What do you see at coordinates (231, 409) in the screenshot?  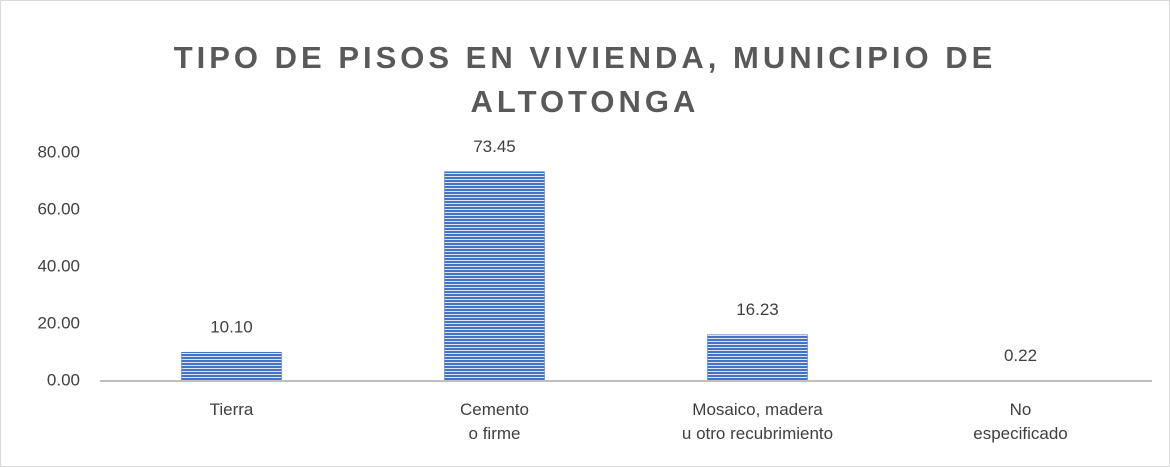 I see `x-tick-label: Tierra` at bounding box center [231, 409].